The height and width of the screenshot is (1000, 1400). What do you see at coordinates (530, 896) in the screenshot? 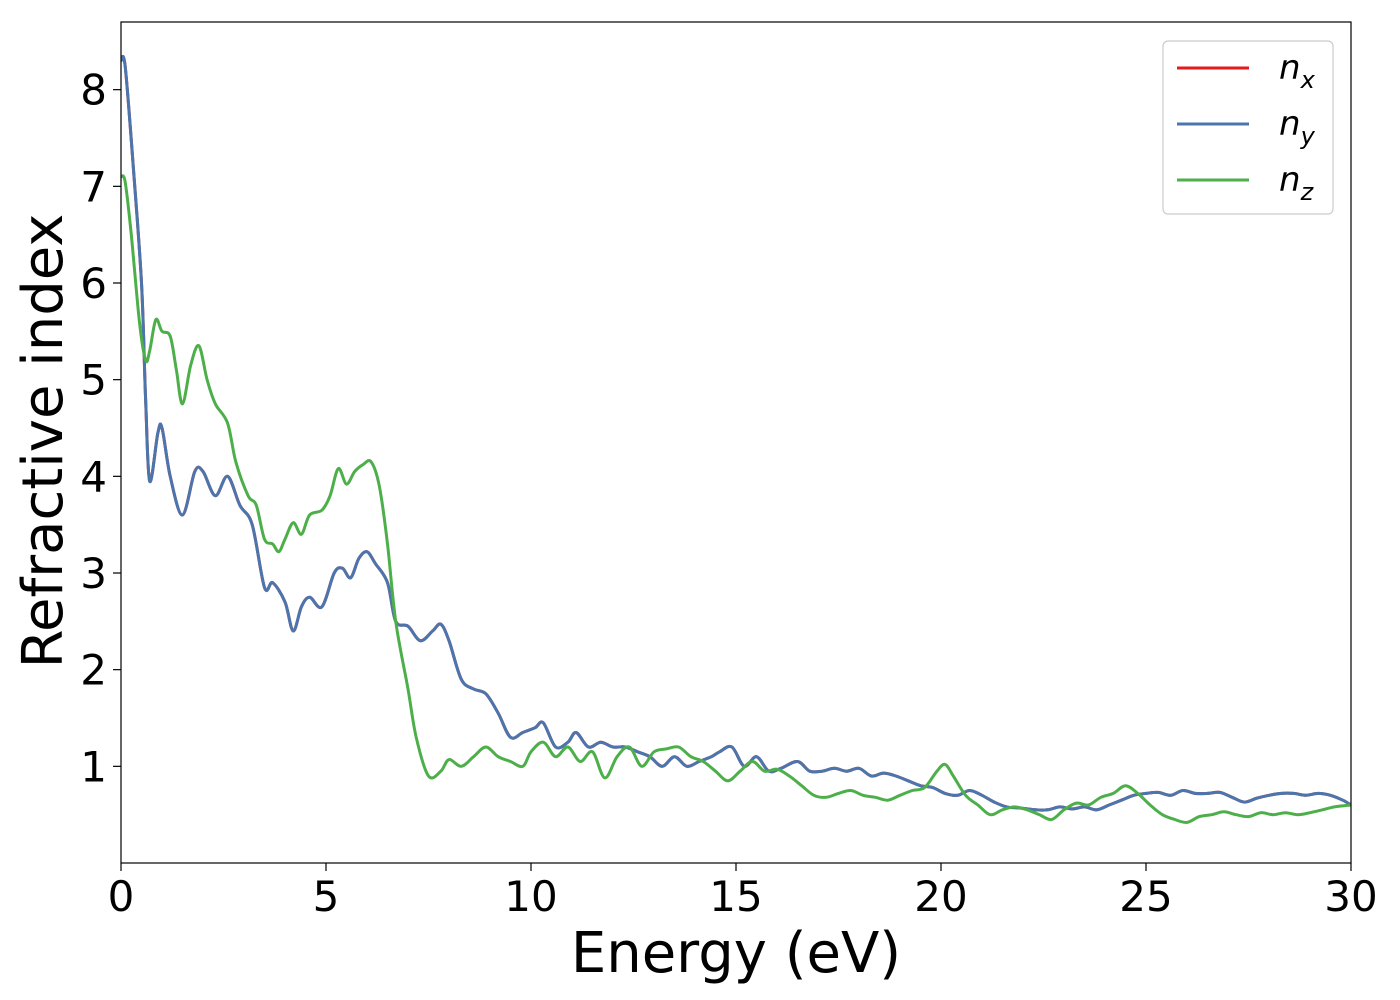
I see `x-tick-label: 10` at bounding box center [530, 896].